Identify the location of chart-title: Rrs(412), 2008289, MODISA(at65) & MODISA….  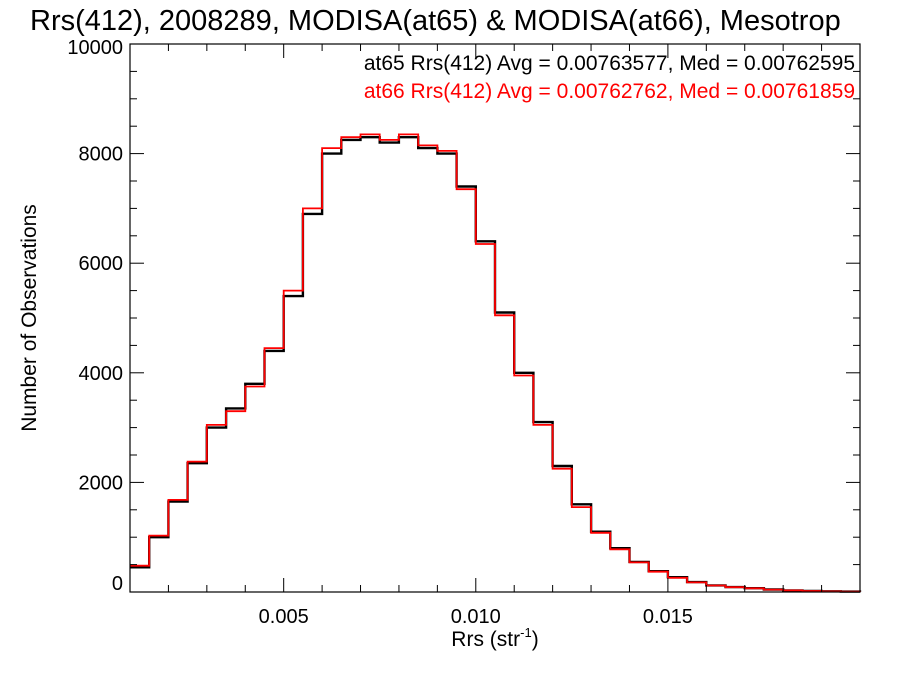
(435, 21).